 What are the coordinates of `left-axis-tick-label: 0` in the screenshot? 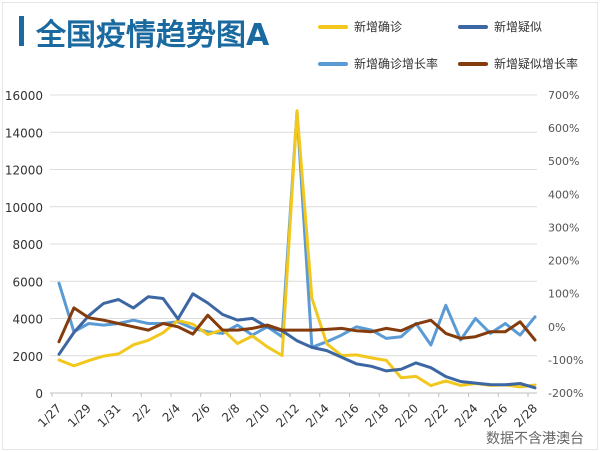 It's located at (39, 394).